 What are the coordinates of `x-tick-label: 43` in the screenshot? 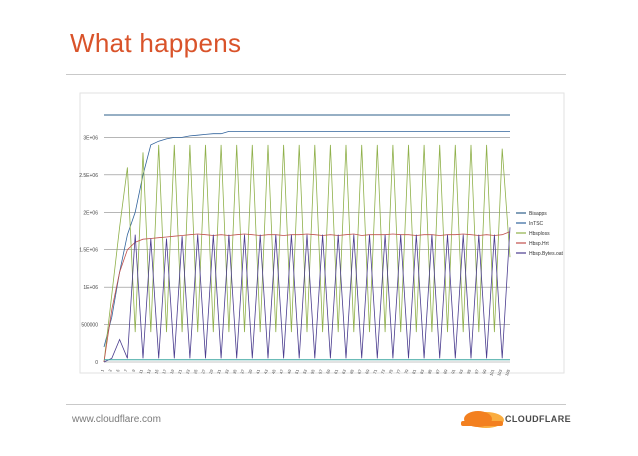 It's located at (266, 371).